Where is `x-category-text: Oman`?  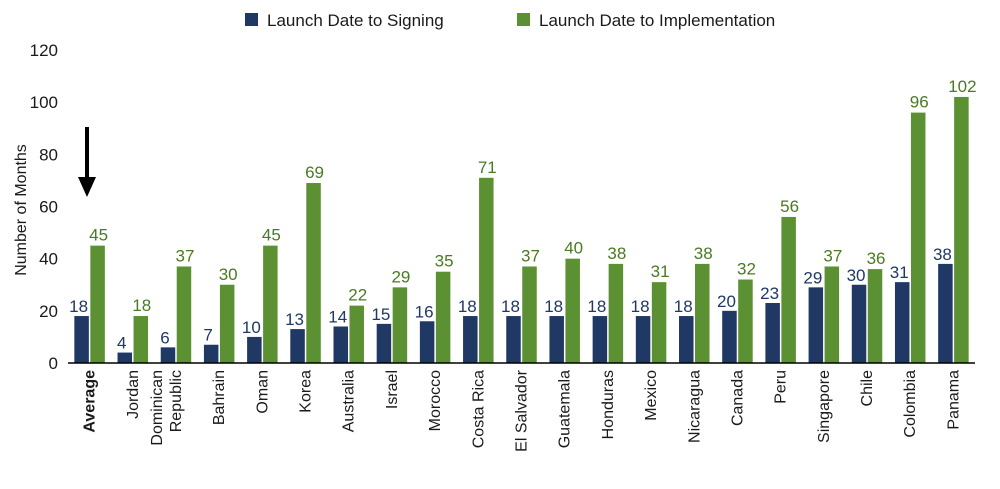
x-category-text: Oman is located at coordinates (262, 392).